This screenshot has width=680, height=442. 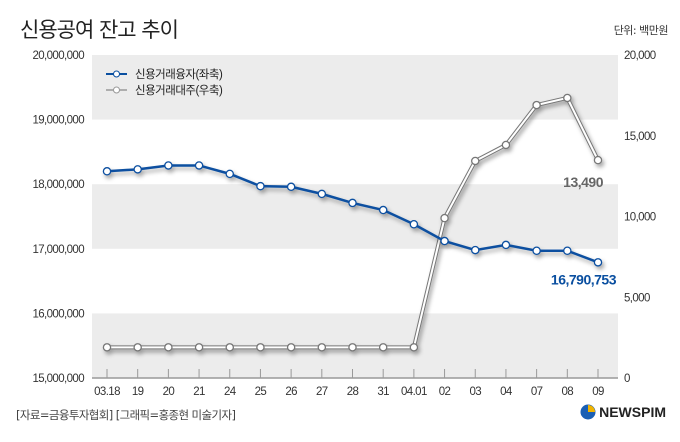 I want to click on x-tick-label: 21, so click(x=199, y=392).